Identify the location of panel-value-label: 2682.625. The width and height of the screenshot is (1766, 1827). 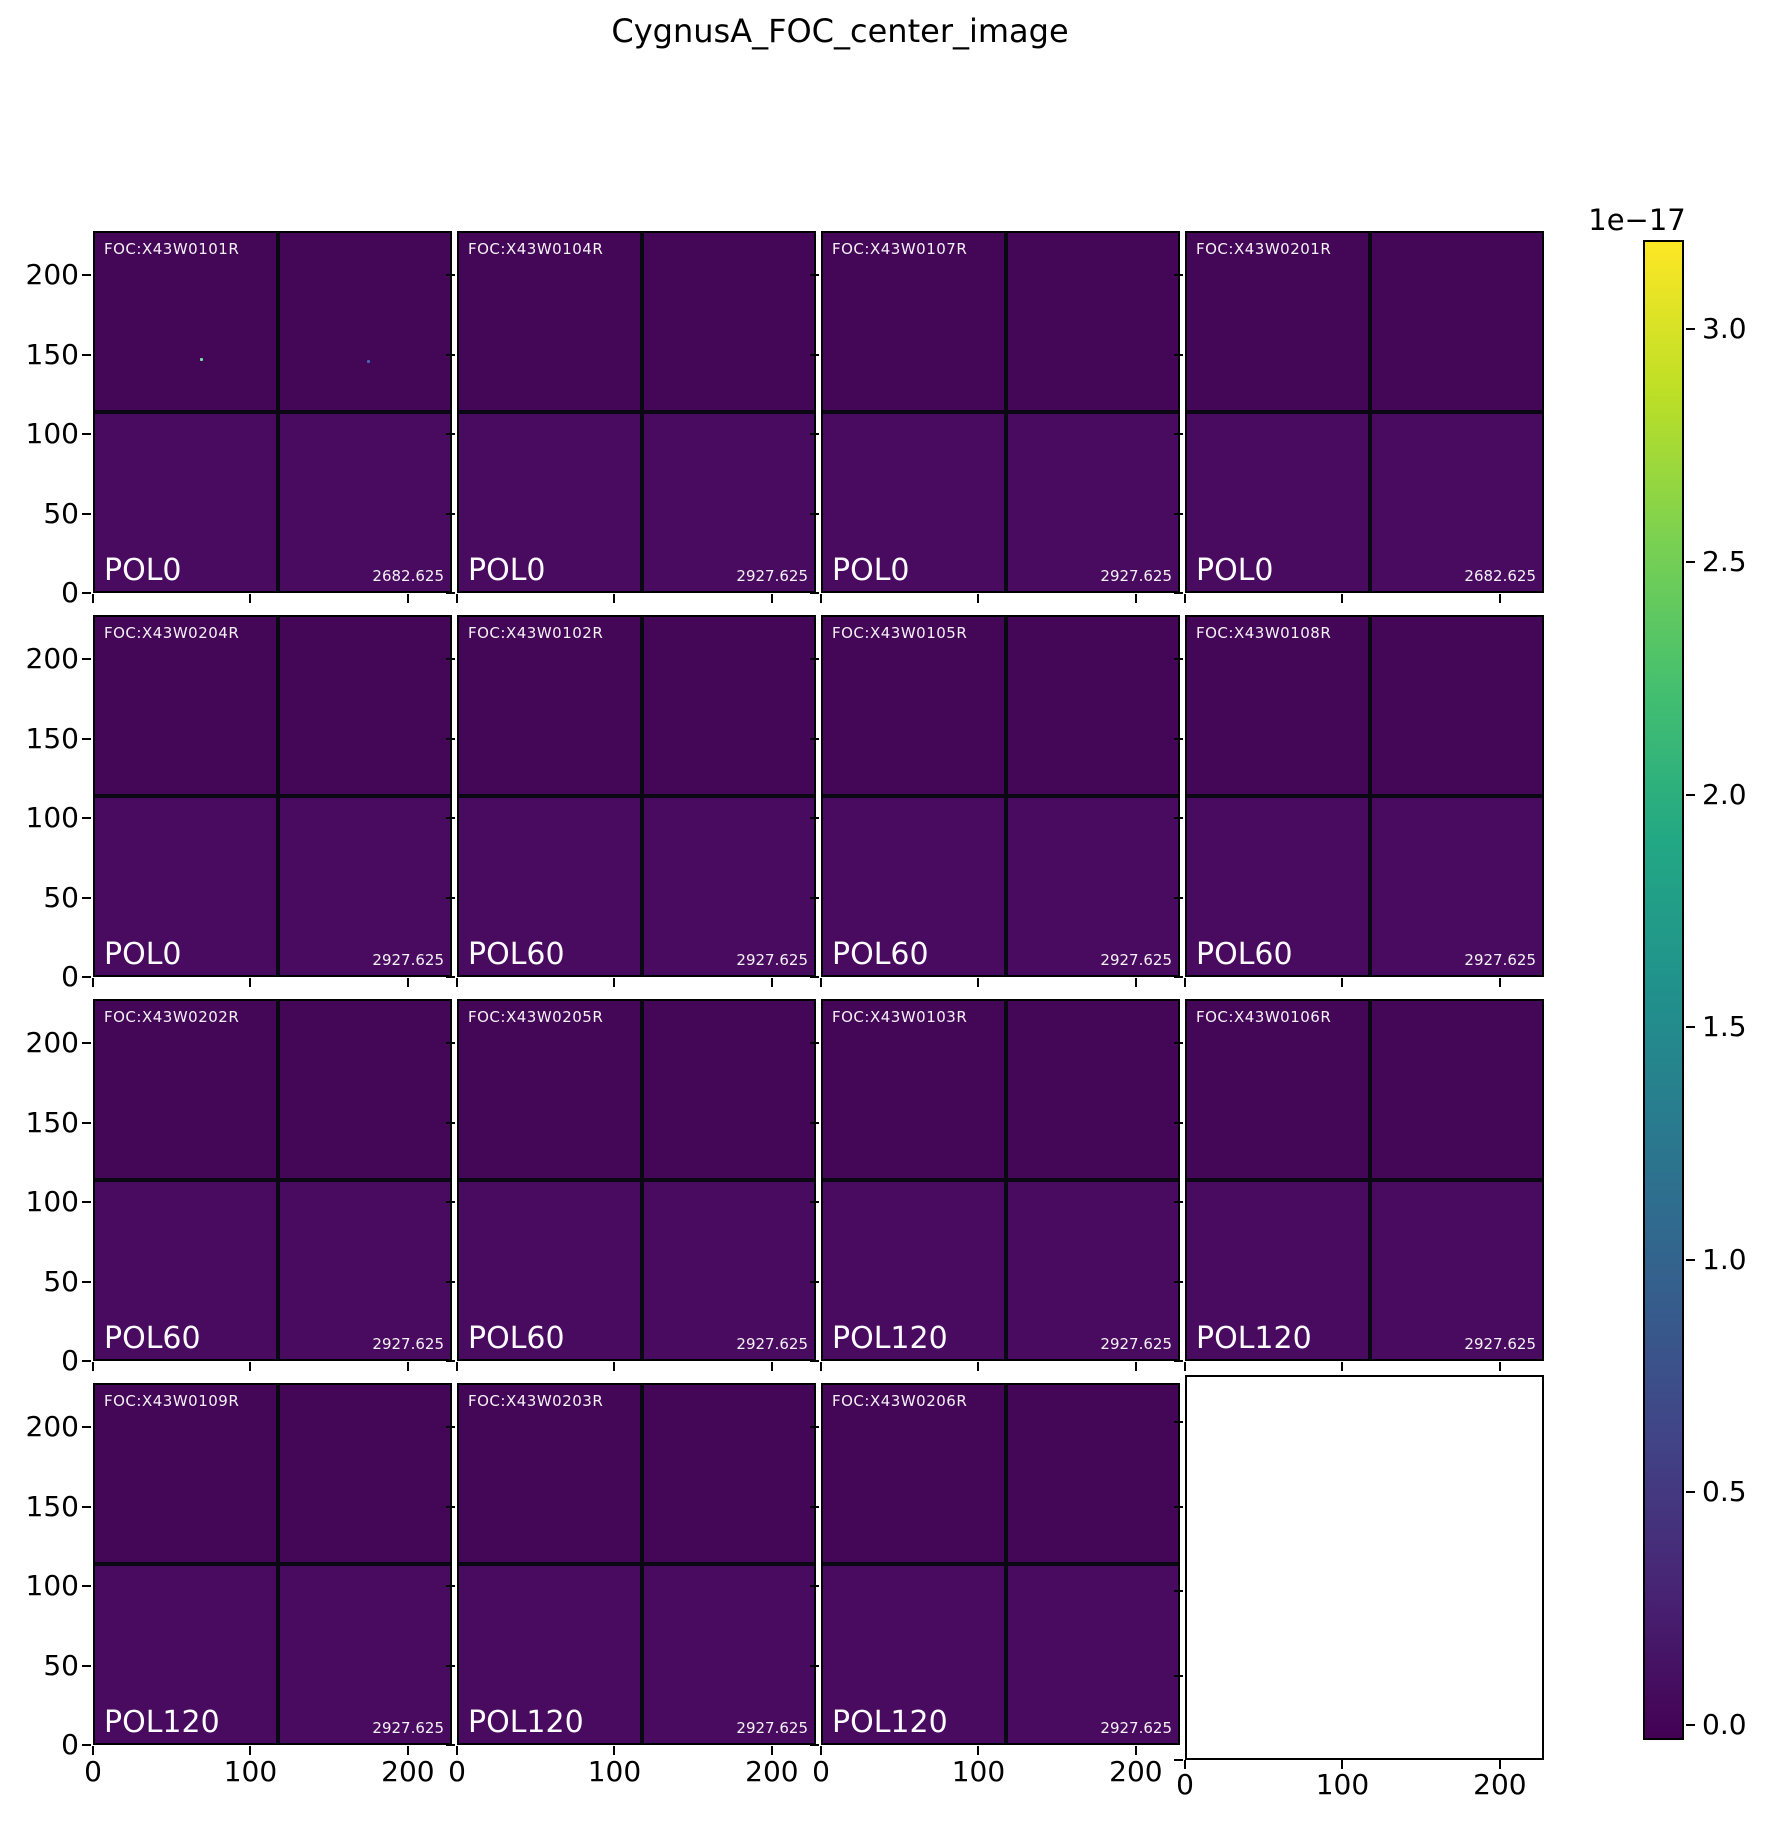
(1500, 576).